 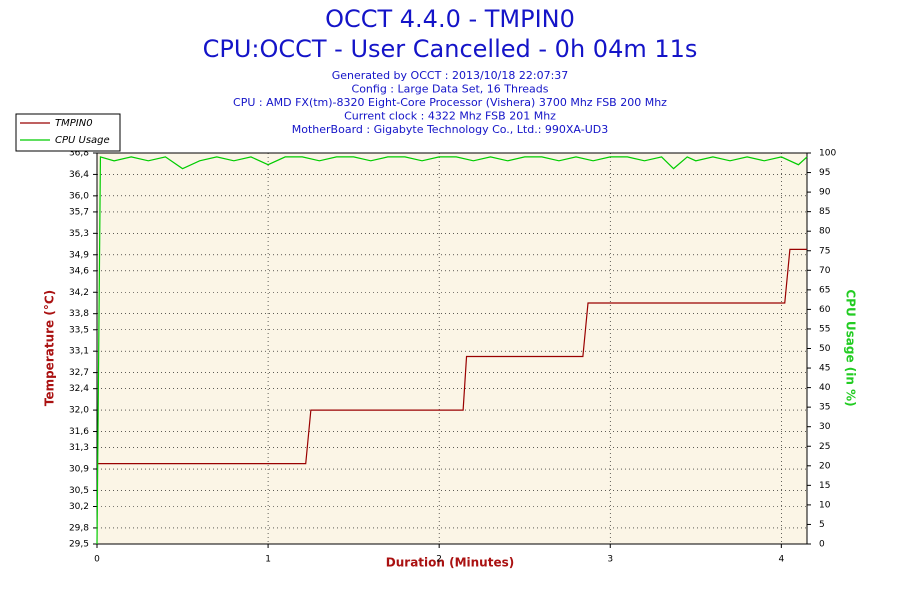 What do you see at coordinates (79, 352) in the screenshot?
I see `y-tick-label: 33,1` at bounding box center [79, 352].